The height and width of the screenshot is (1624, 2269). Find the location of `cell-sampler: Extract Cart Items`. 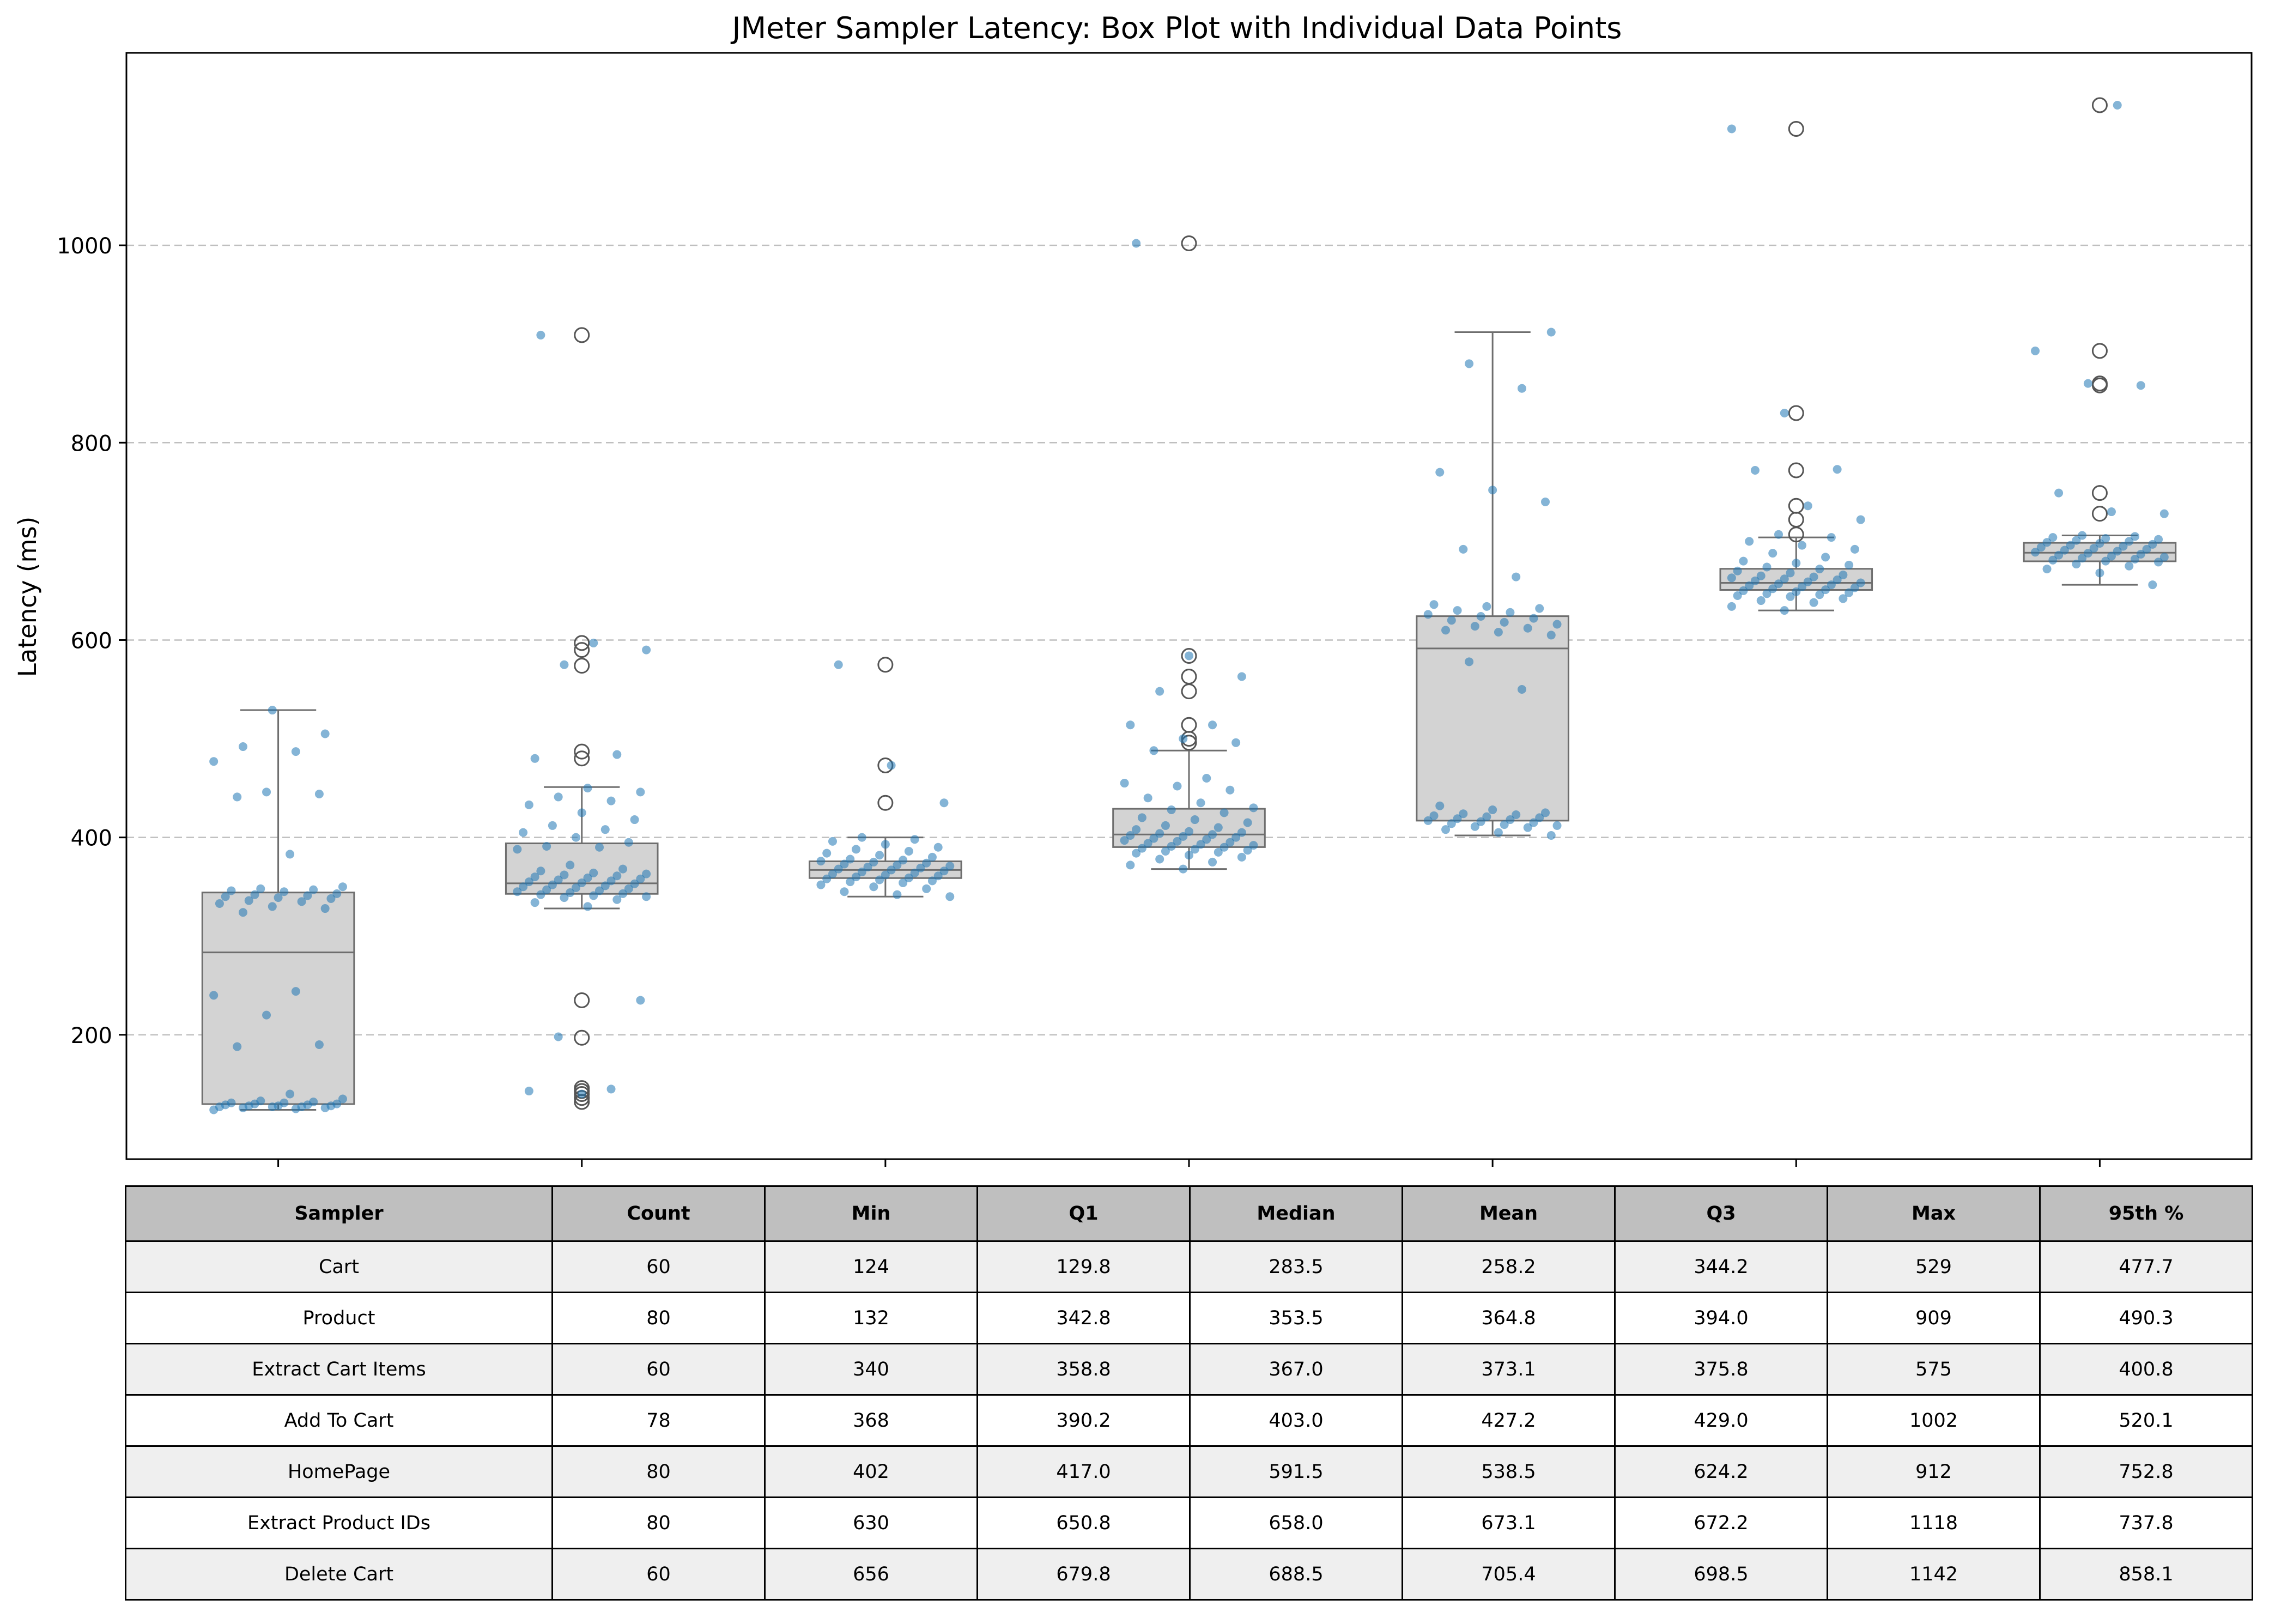

cell-sampler: Extract Cart Items is located at coordinates (339, 1369).